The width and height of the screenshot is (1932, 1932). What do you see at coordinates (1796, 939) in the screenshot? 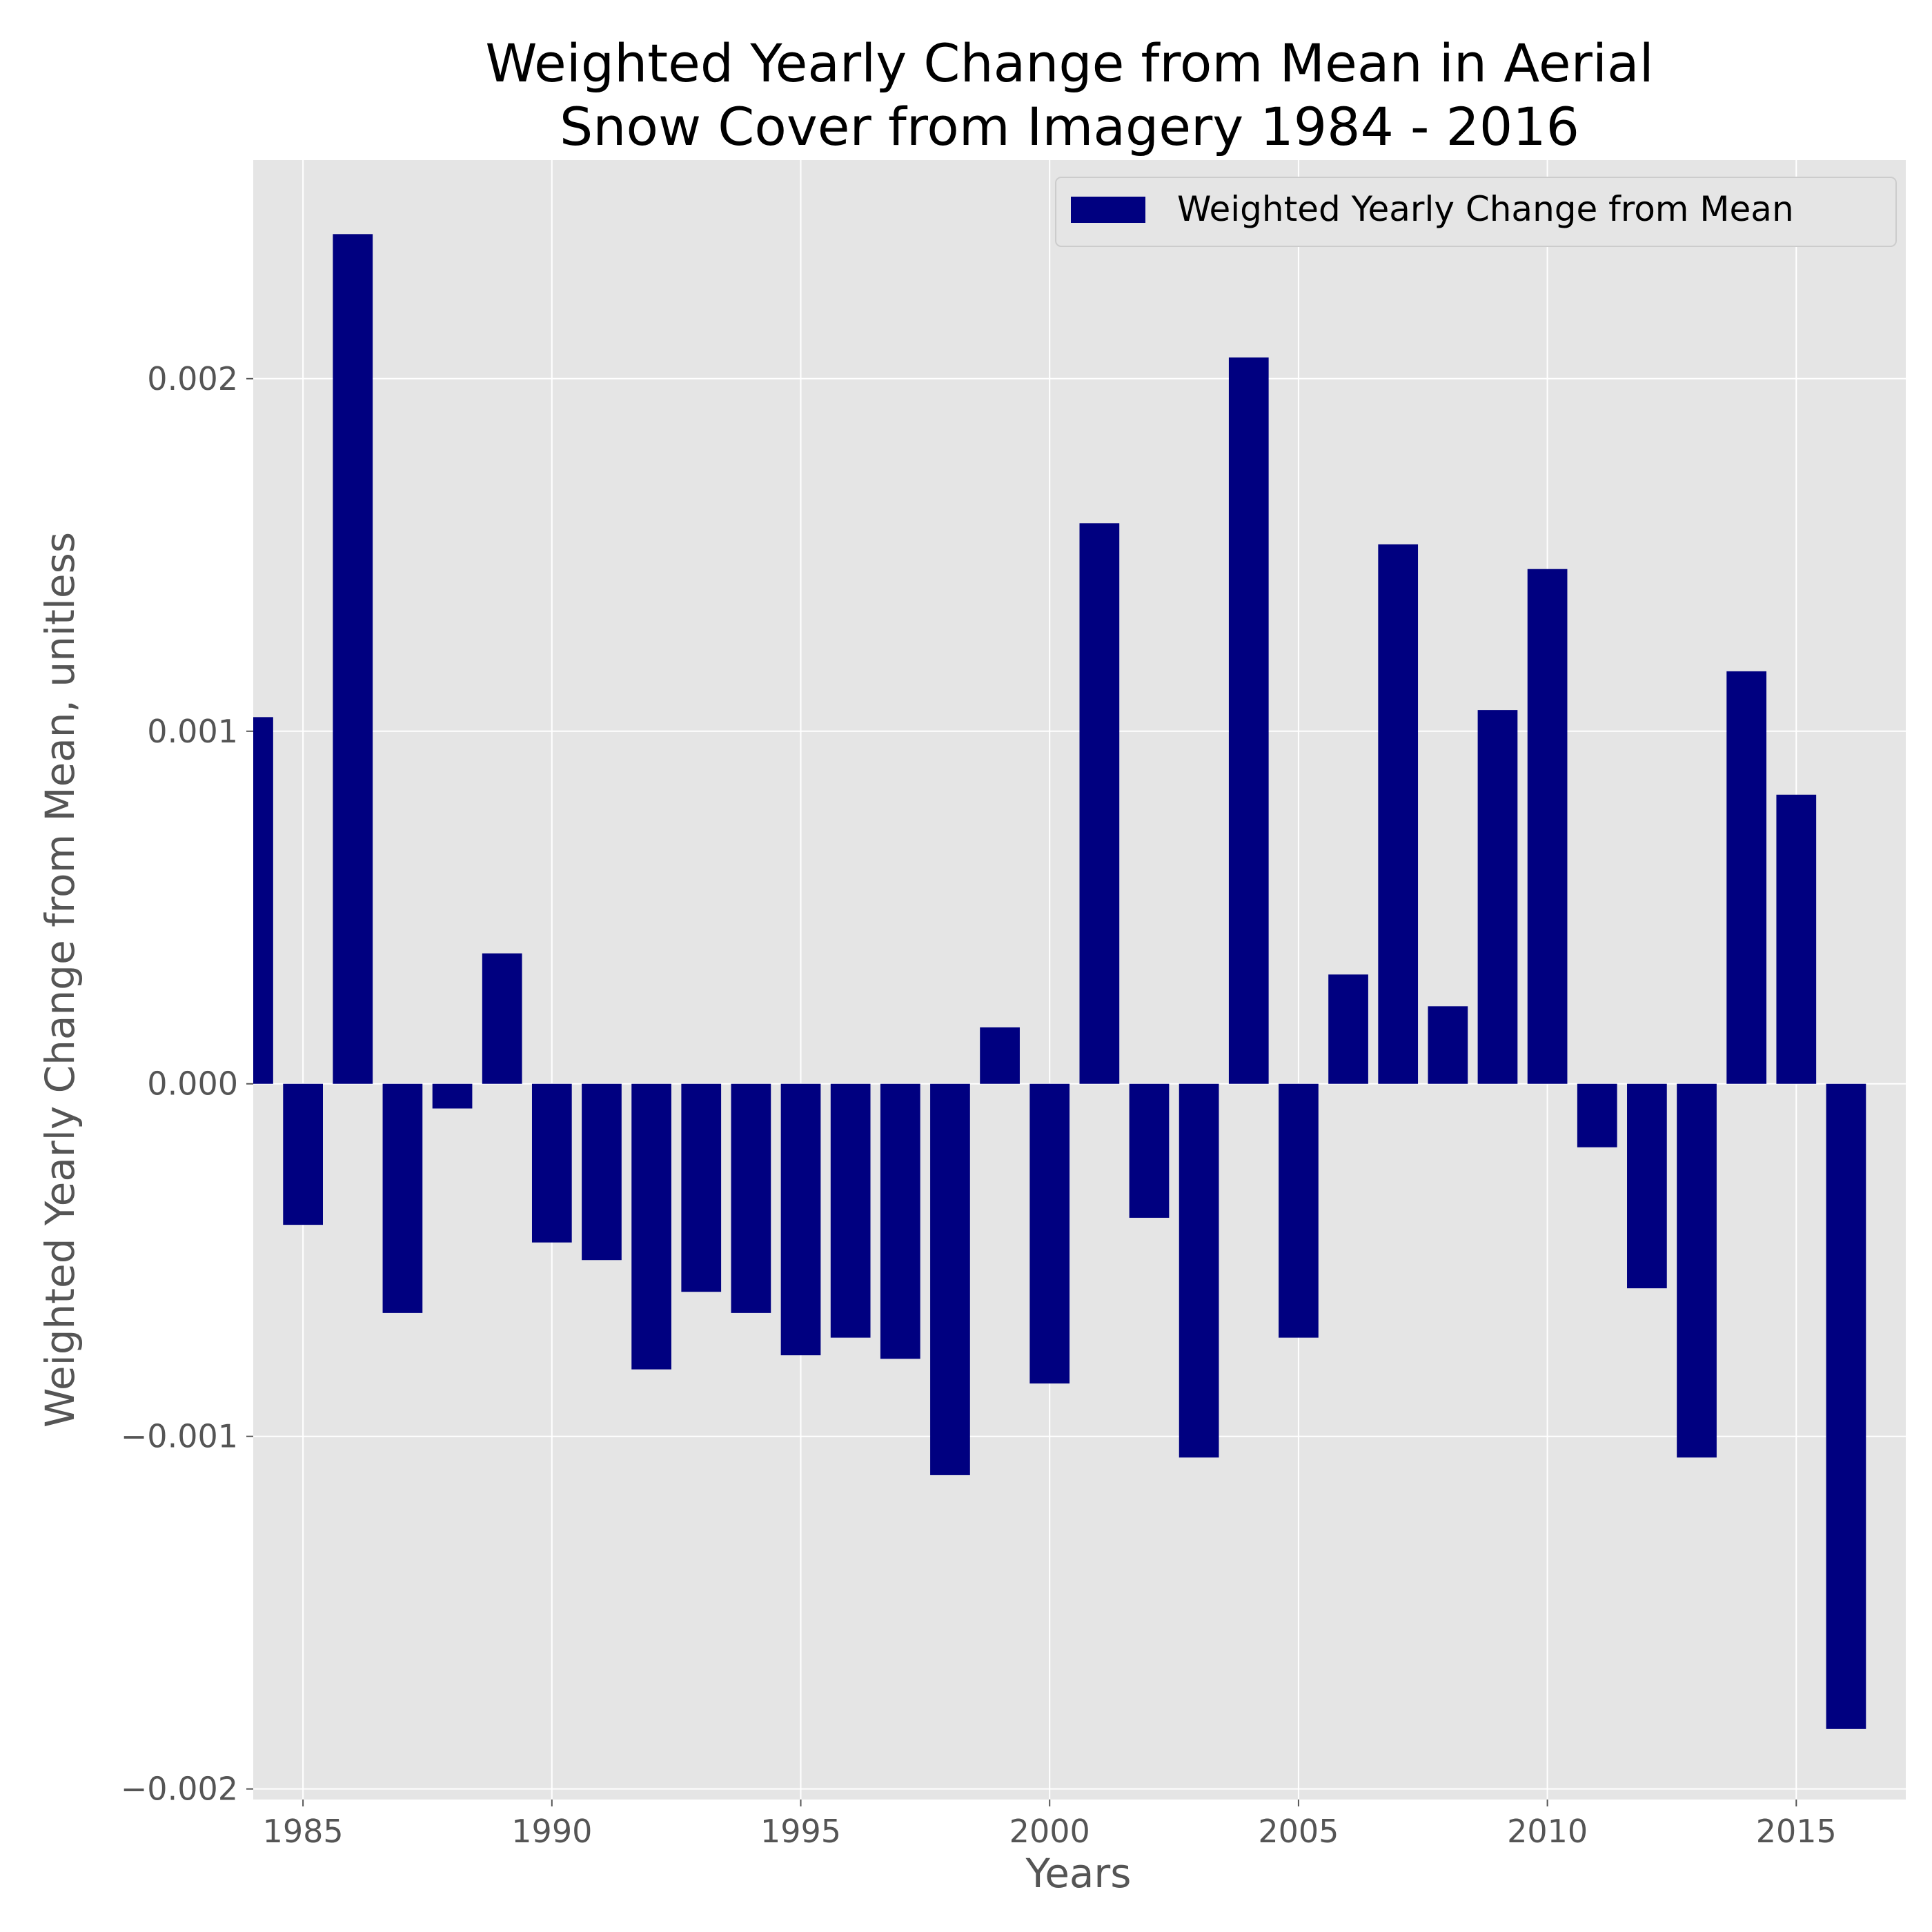
I see `bar-2015` at bounding box center [1796, 939].